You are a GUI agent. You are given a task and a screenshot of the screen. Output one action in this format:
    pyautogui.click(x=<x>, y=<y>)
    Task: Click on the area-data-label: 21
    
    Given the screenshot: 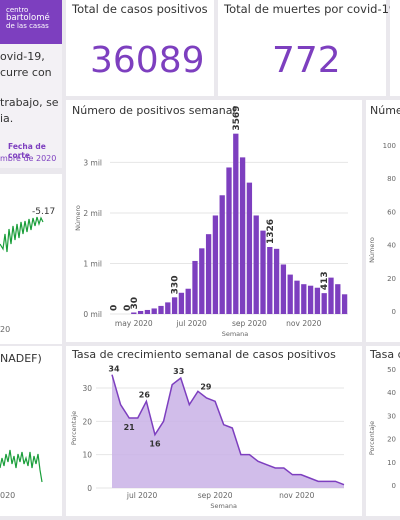 What is the action you would take?
    pyautogui.click(x=130, y=427)
    